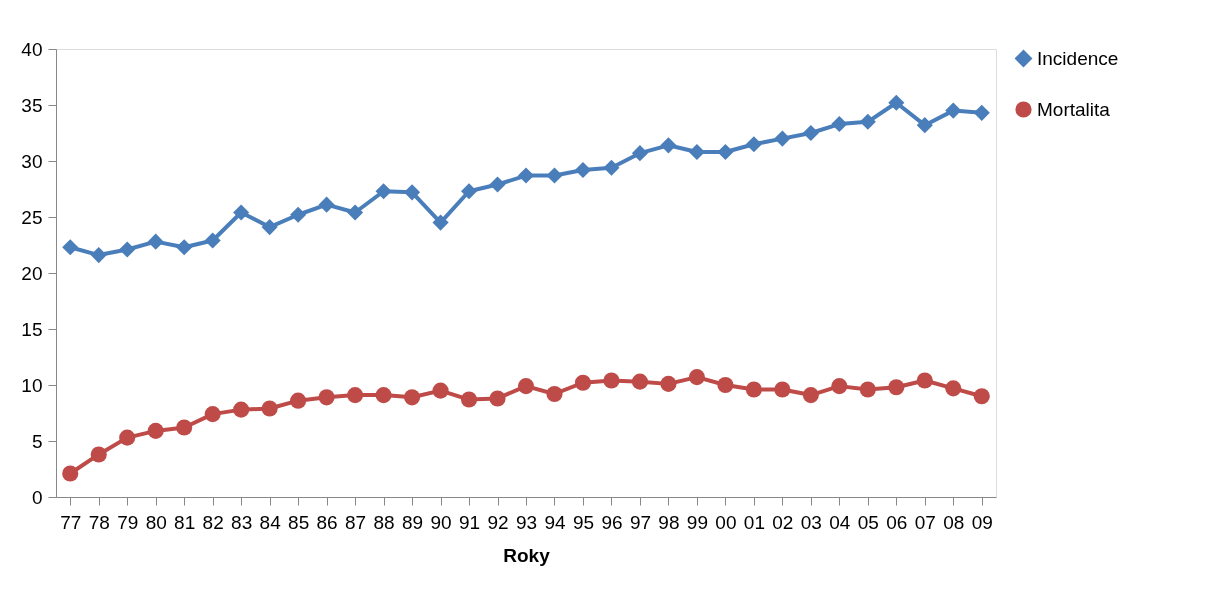 Image resolution: width=1231 pixels, height=610 pixels. What do you see at coordinates (840, 522) in the screenshot?
I see `x-tick-label: 04` at bounding box center [840, 522].